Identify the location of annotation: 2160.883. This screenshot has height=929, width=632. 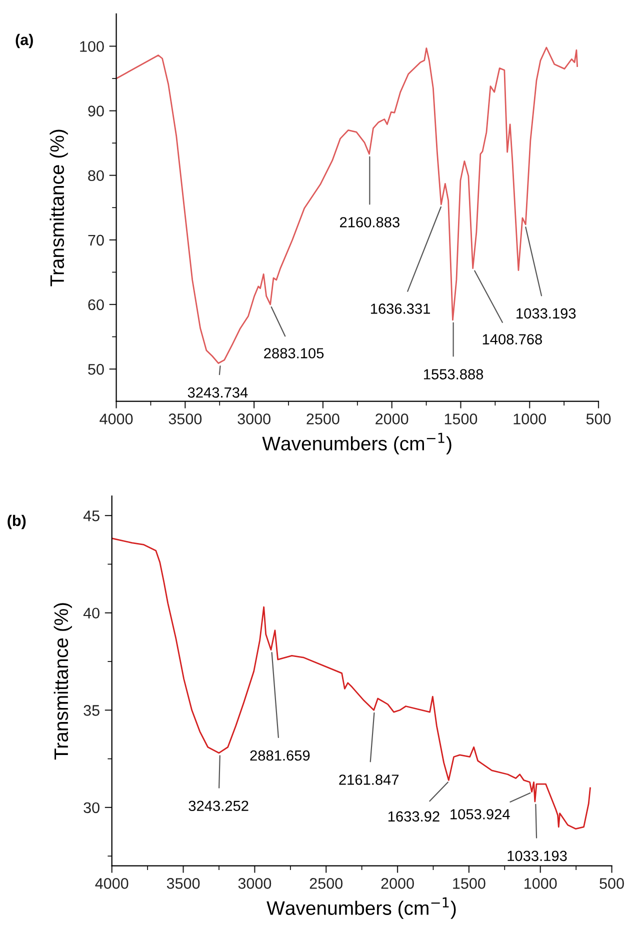
(370, 222).